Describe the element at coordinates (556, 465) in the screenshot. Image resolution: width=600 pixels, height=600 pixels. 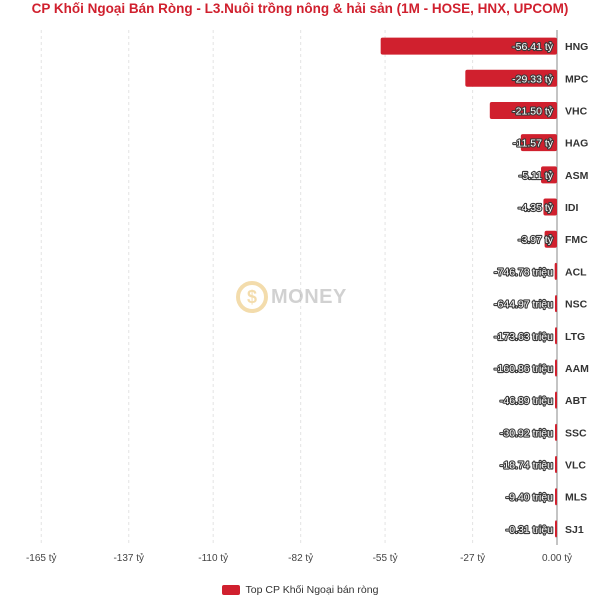
I see `bar-vlc` at that location.